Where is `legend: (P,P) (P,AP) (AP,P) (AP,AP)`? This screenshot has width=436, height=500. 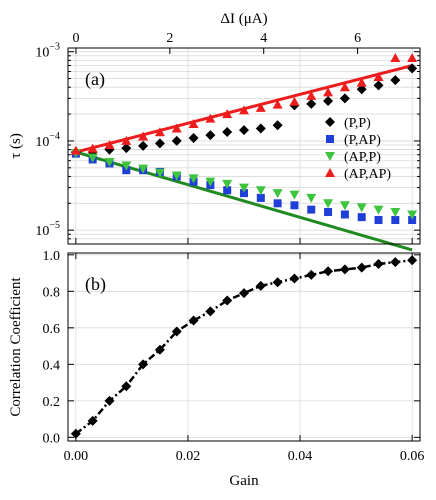
legend: (P,P) (P,AP) (AP,P) (AP,AP) is located at coordinates (358, 149).